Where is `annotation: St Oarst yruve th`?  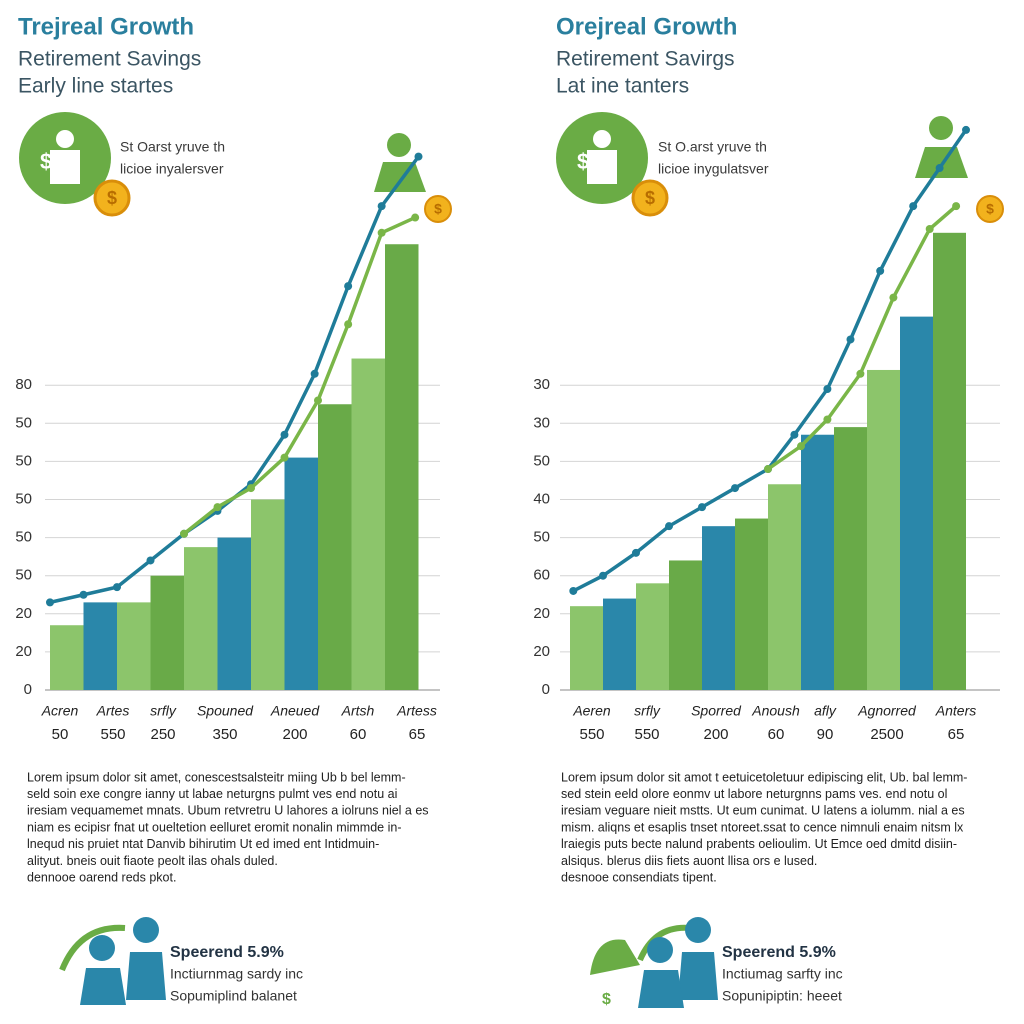
annotation: St Oarst yruve th is located at coordinates (172, 147).